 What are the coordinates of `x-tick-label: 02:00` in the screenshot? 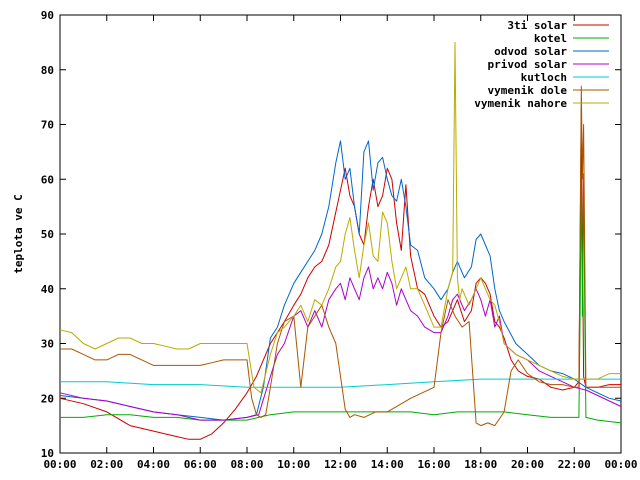 It's located at (106, 464).